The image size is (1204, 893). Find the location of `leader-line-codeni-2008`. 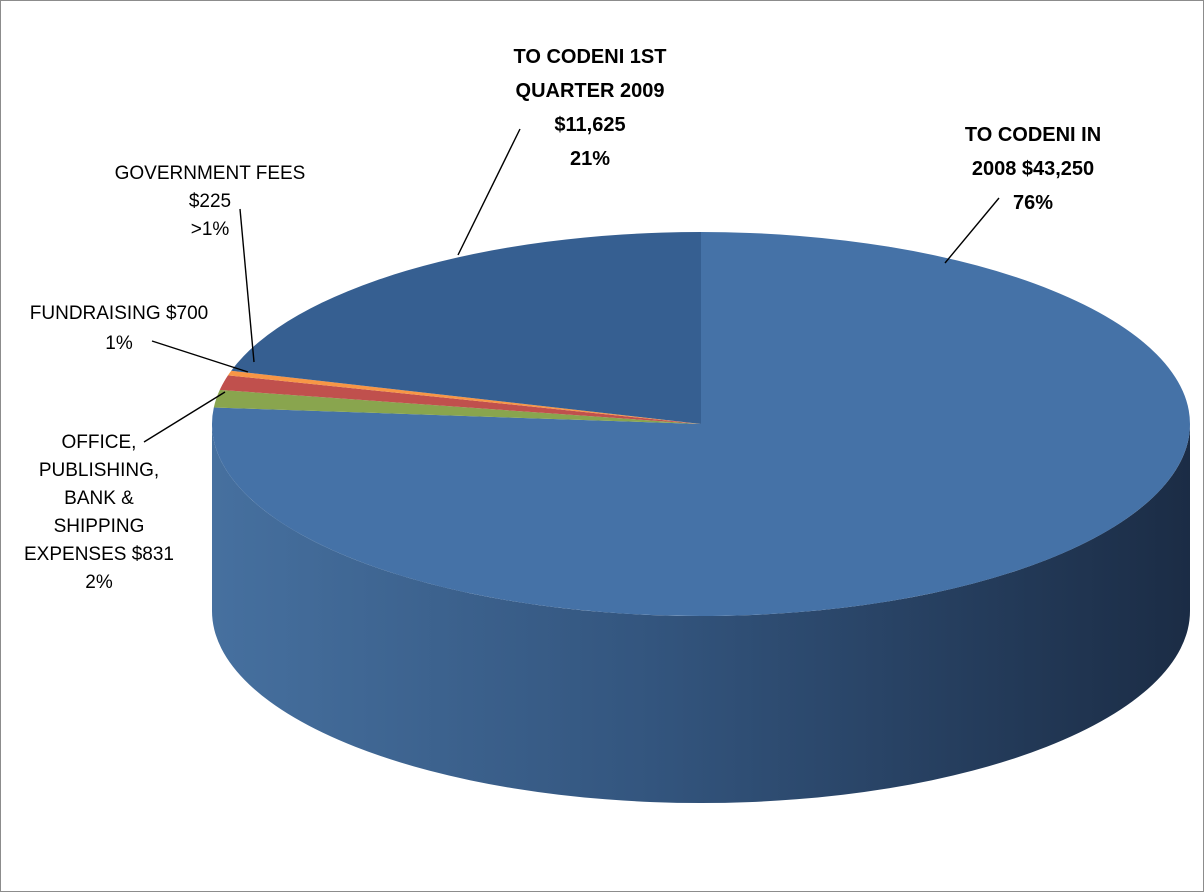

leader-line-codeni-2008 is located at coordinates (972, 230).